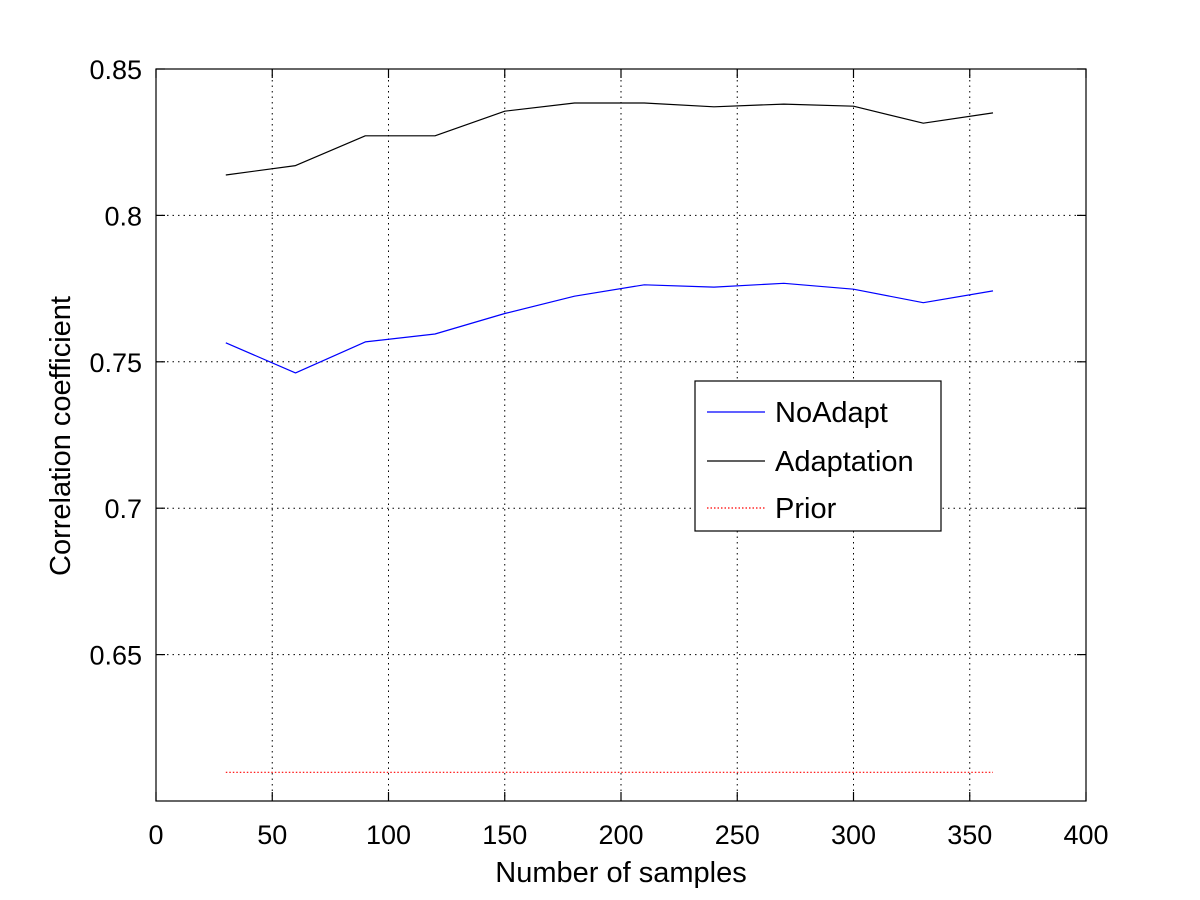  I want to click on x-axis-title: Number of samples, so click(620, 873).